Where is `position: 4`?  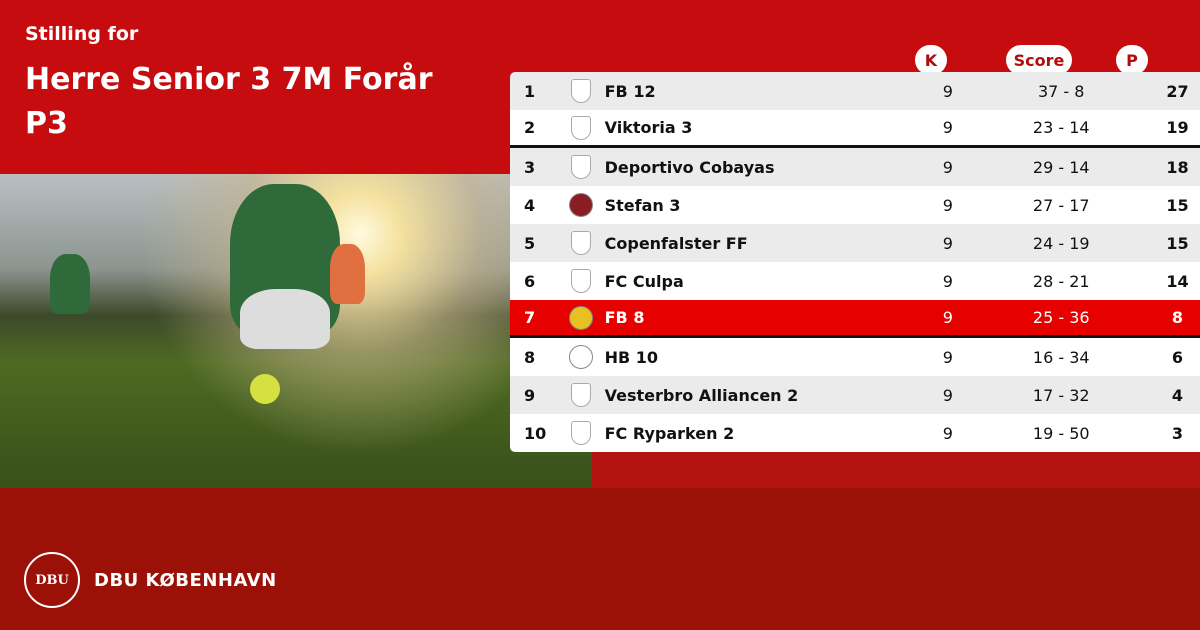 position: 4 is located at coordinates (530, 205).